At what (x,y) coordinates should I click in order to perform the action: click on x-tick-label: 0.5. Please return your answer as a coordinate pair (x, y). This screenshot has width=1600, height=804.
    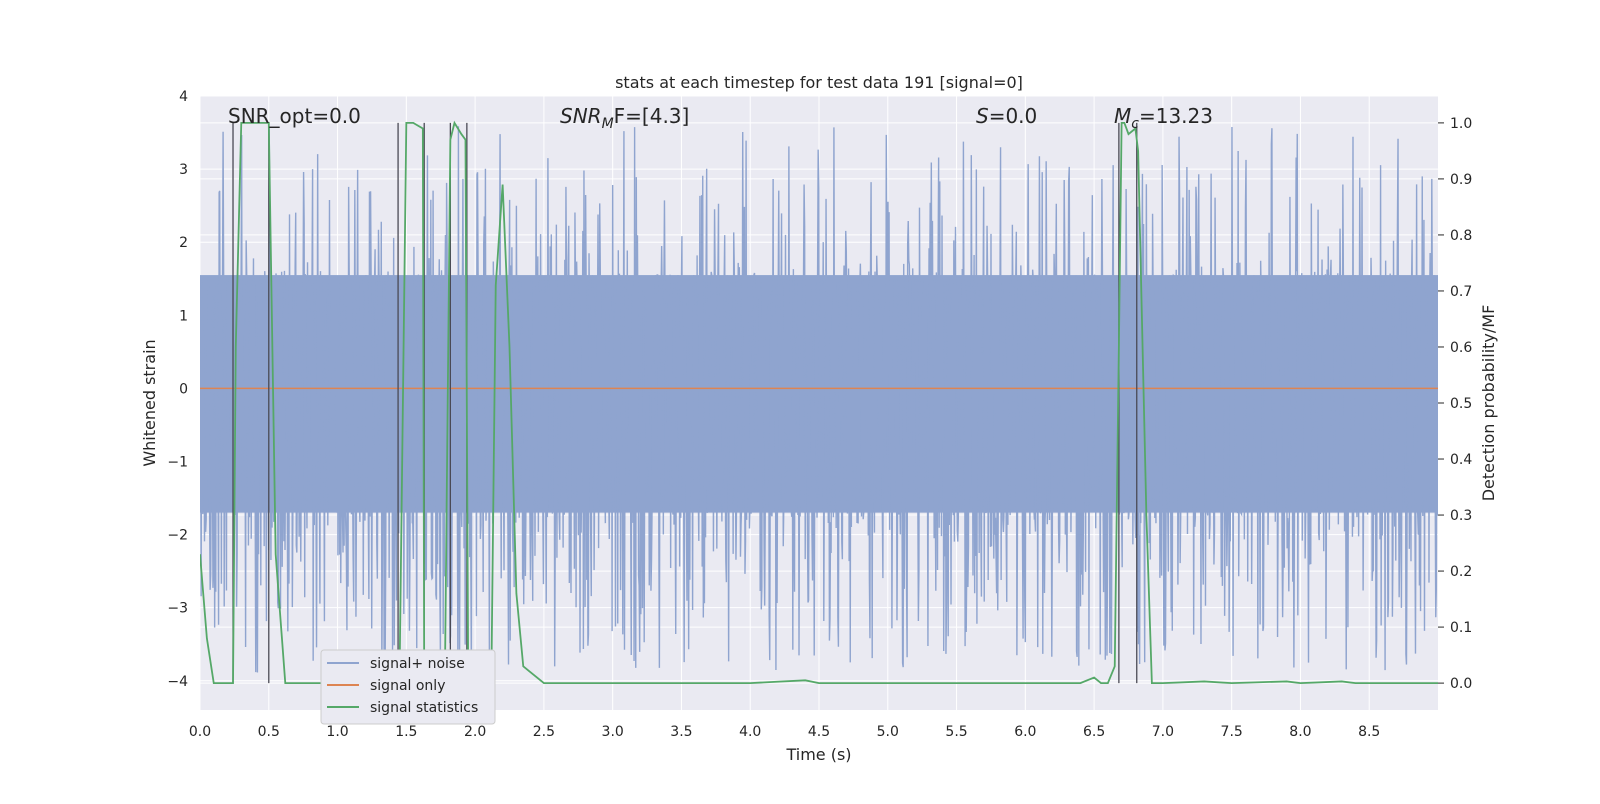
    Looking at the image, I should click on (269, 732).